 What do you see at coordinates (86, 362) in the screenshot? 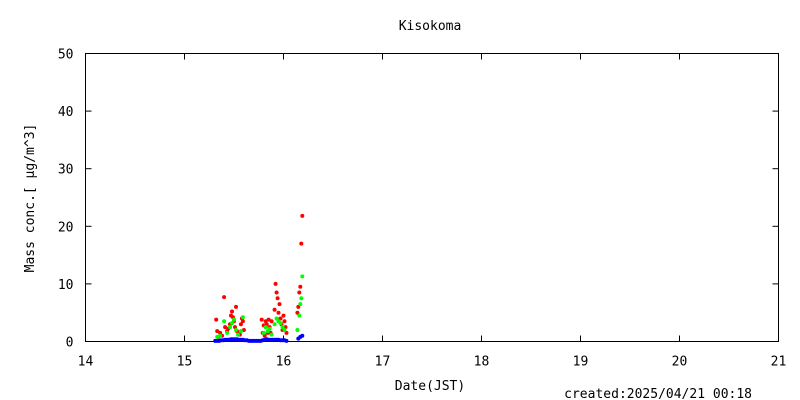
I see `x-tick-label: 14` at bounding box center [86, 362].